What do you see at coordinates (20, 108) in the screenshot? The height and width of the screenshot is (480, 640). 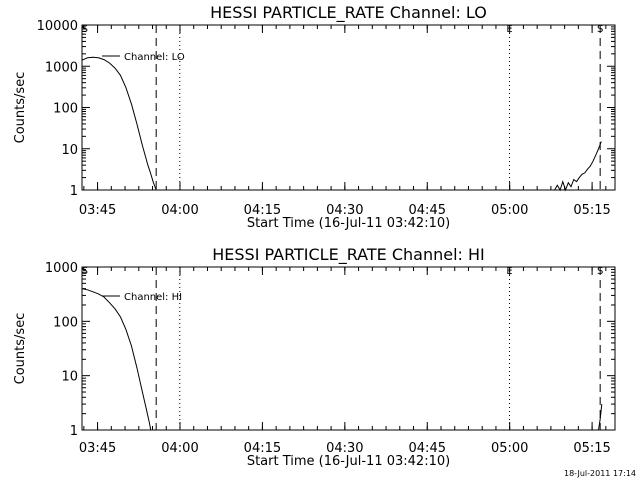 I see `panel-1-ylabel: Counts/sec` at bounding box center [20, 108].